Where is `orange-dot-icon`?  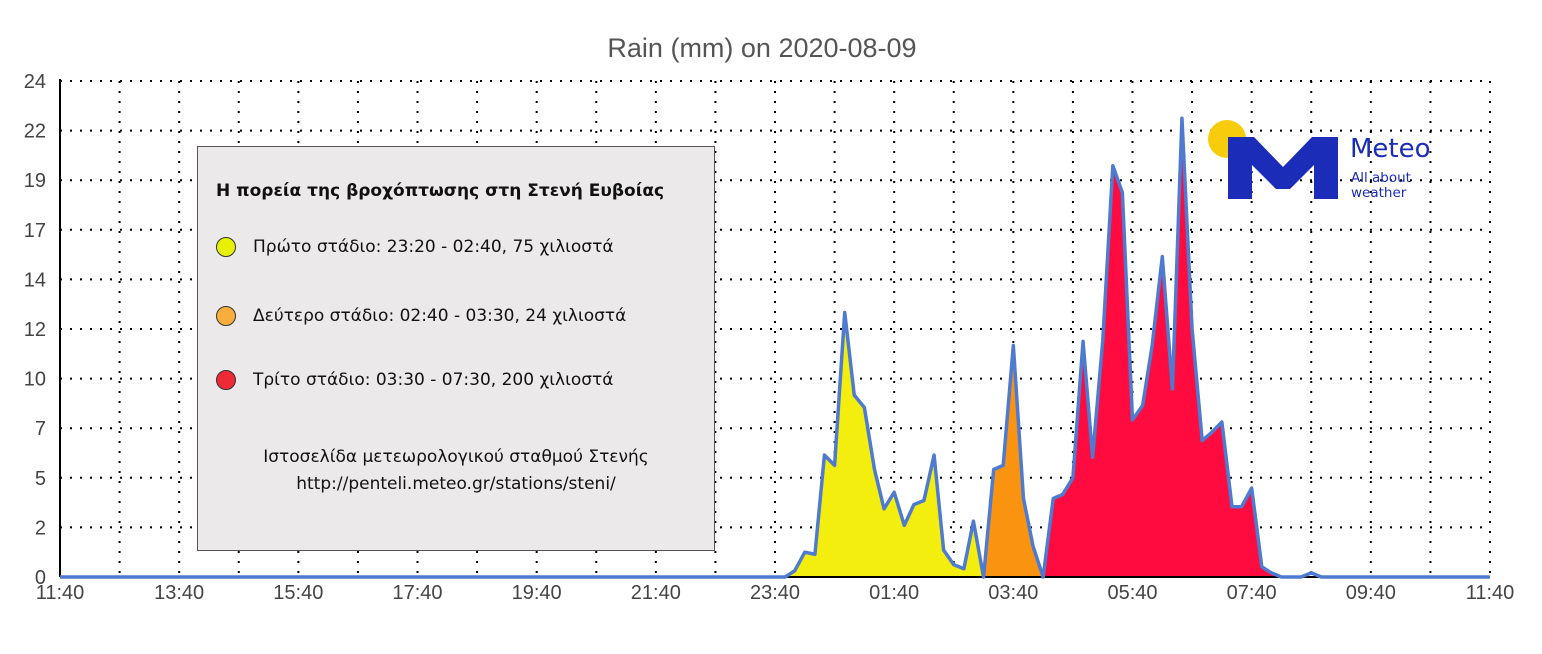 orange-dot-icon is located at coordinates (226, 316).